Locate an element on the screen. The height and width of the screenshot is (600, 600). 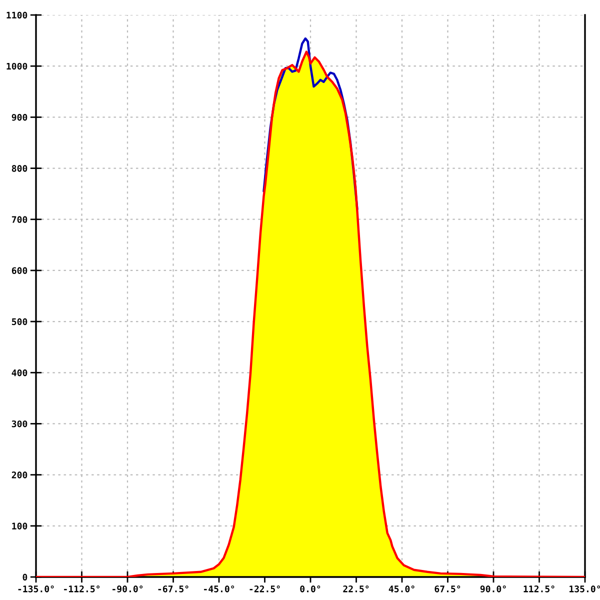
y-tick-label: 1000 is located at coordinates (17, 66).